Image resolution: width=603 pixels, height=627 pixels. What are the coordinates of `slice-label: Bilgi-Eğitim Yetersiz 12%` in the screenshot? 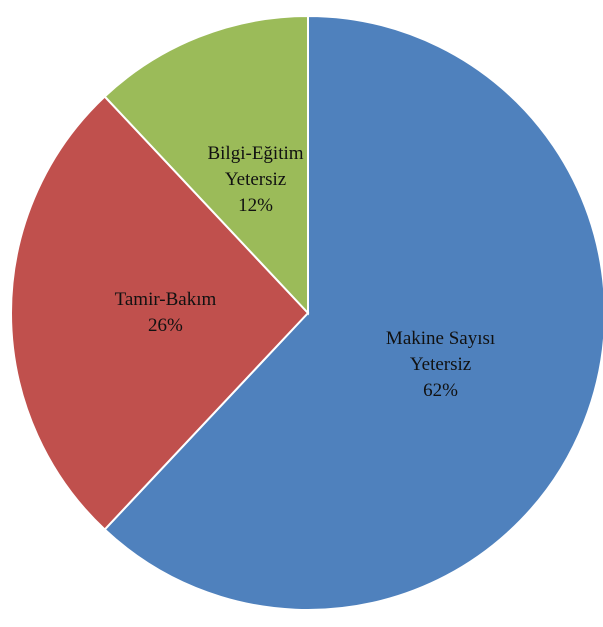 It's located at (256, 180).